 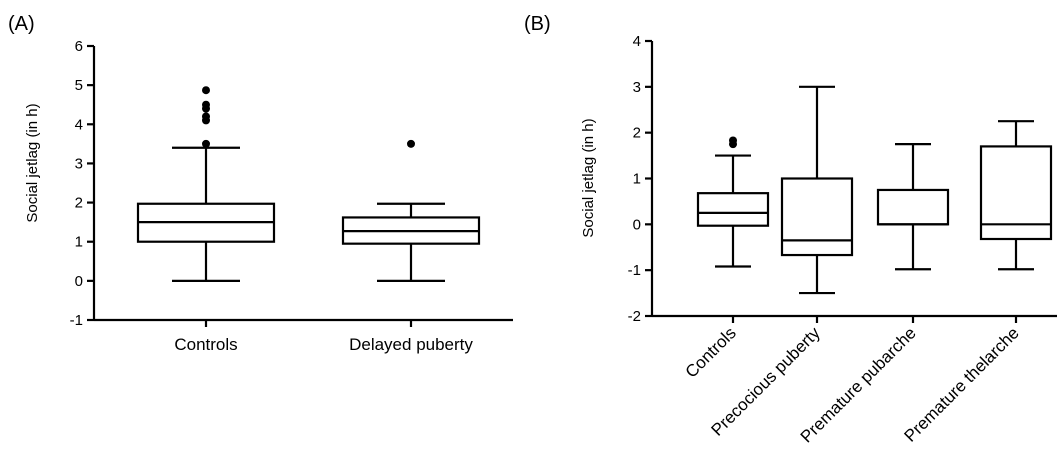 I want to click on panel-b-y-tick-label: 3, so click(x=637, y=87).